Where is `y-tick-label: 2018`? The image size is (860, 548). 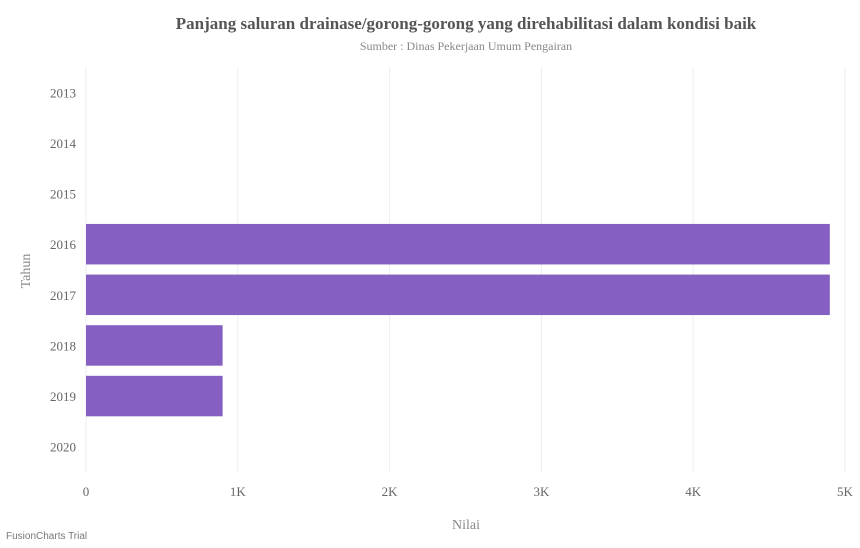 y-tick-label: 2018 is located at coordinates (63, 345).